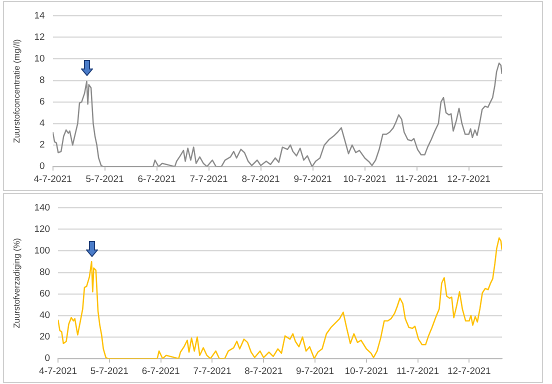 The image size is (552, 384). What do you see at coordinates (42, 229) in the screenshot?
I see `y-tick-label: 120` at bounding box center [42, 229].